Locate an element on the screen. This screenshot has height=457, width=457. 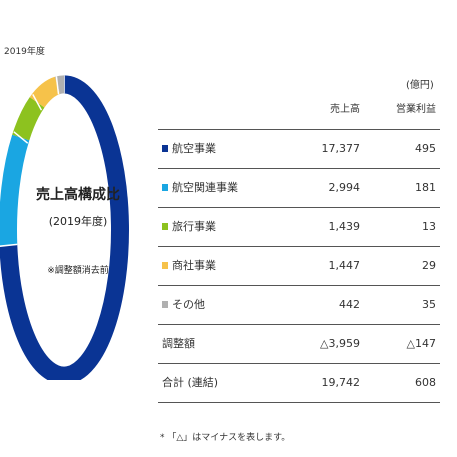
row-sales: △3,959 is located at coordinates (340, 343).